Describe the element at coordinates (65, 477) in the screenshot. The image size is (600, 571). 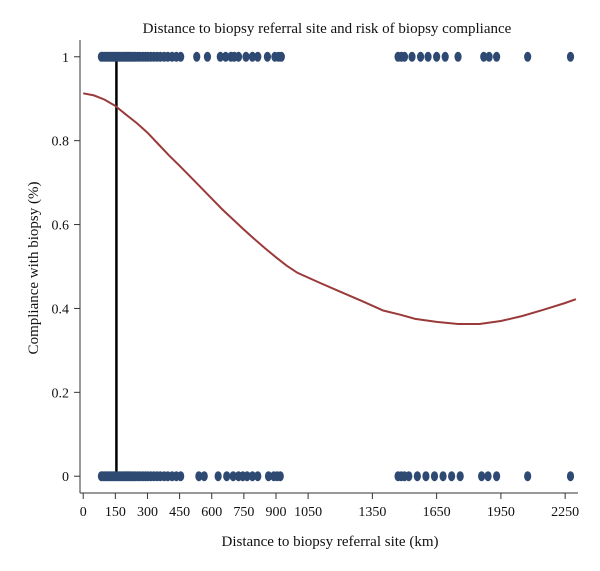
I see `y-tick-label: 0` at that location.